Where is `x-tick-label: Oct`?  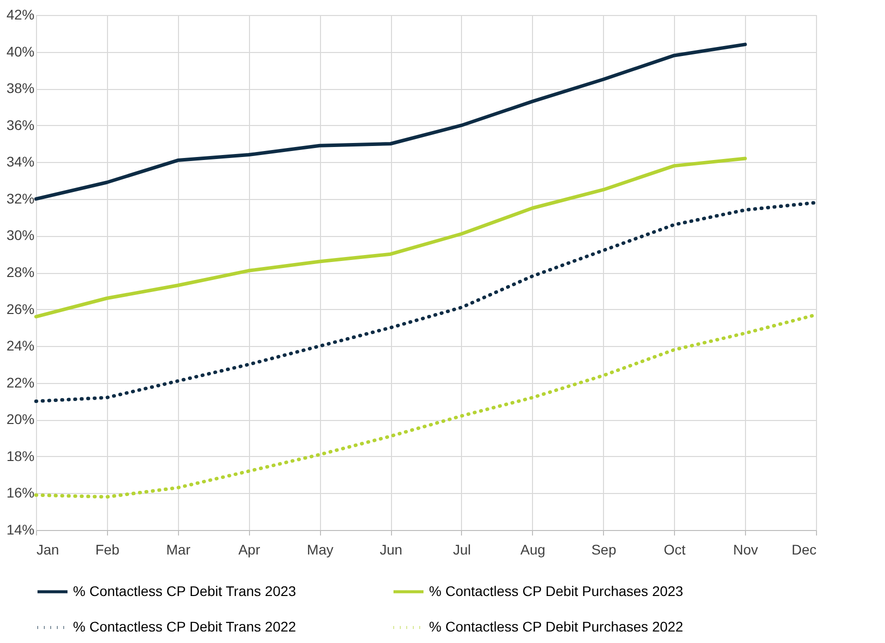
x-tick-label: Oct is located at coordinates (675, 550).